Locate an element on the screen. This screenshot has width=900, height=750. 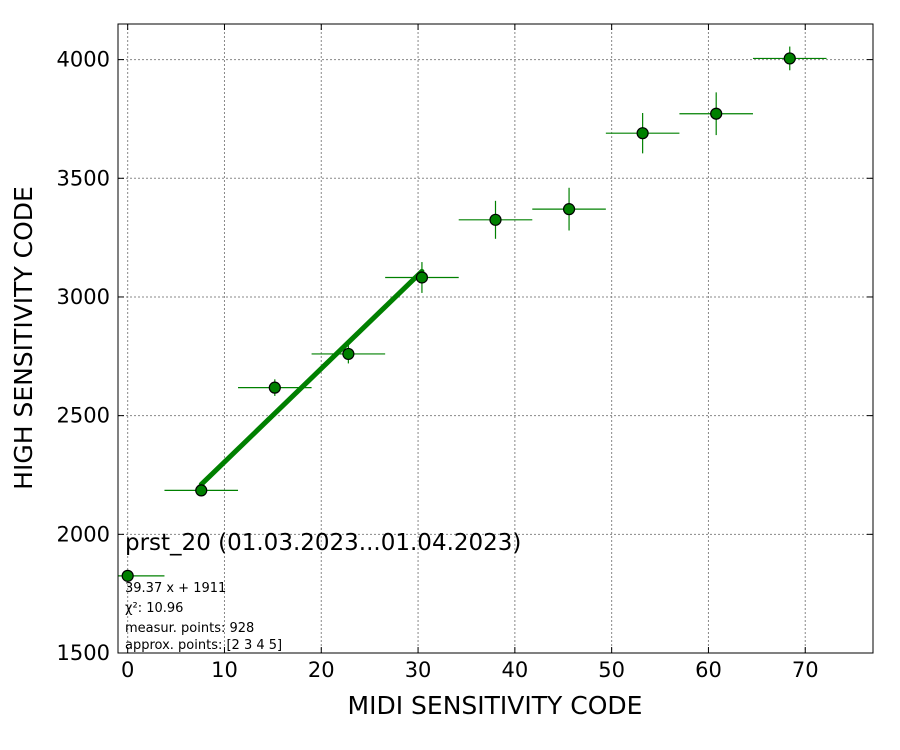
chart-title: prst_20 (01.03.2023...01.04.2023) is located at coordinates (323, 543).